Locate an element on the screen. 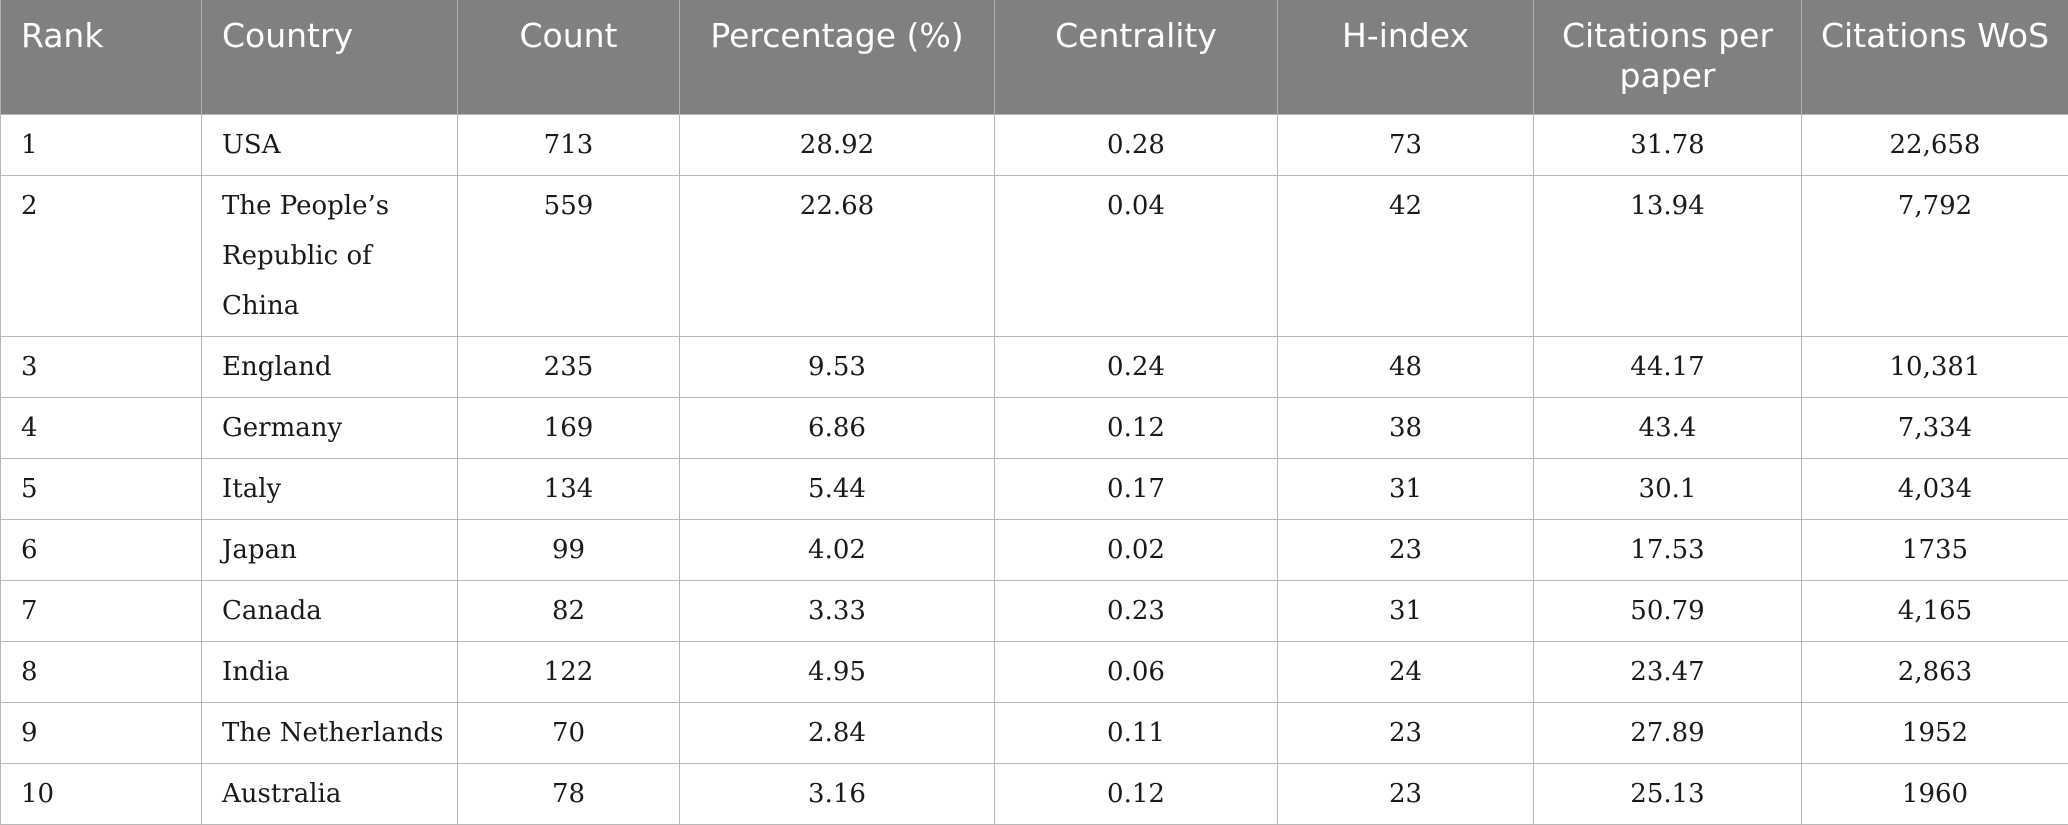 This screenshot has width=2068, height=825. cell-count: 78 is located at coordinates (569, 793).